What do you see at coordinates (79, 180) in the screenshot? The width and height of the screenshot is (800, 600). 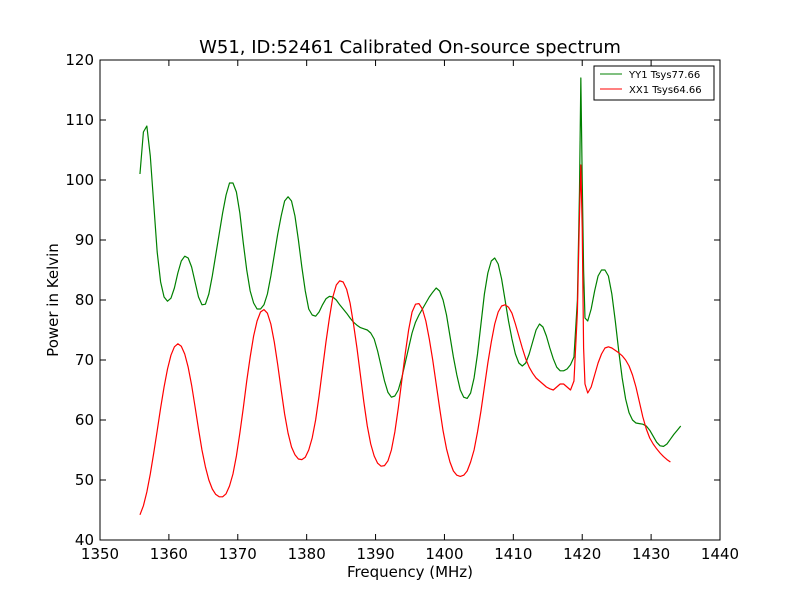 I see `y-tick-label: 100` at bounding box center [79, 180].